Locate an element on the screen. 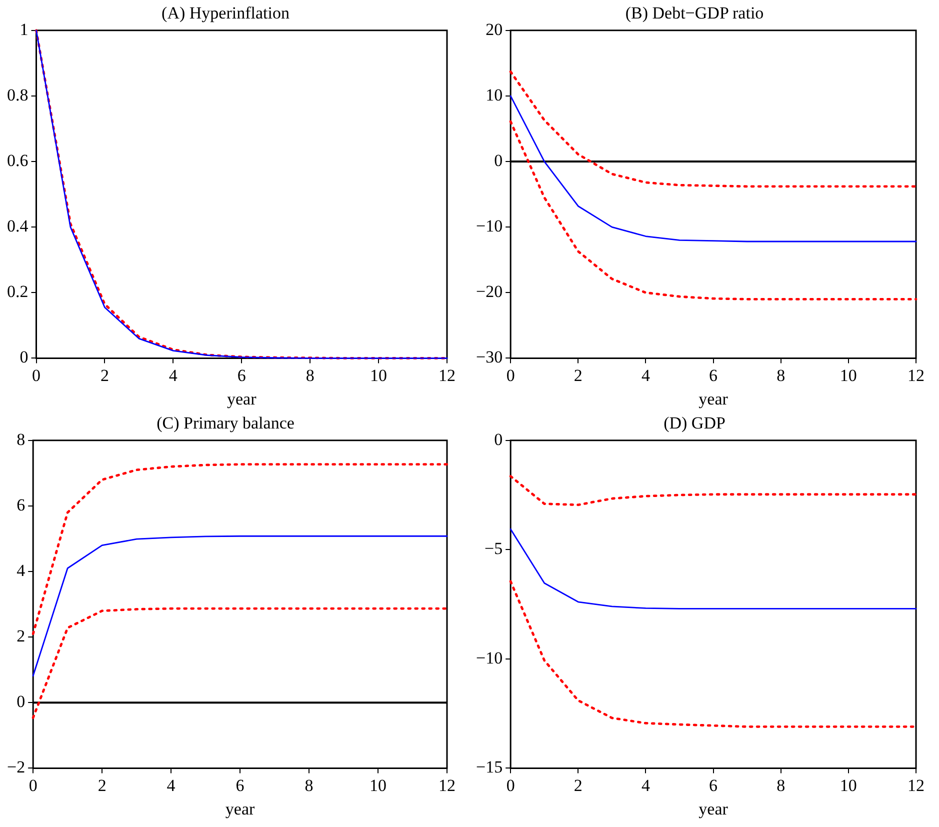  y-tick-label: 1 is located at coordinates (24, 29).